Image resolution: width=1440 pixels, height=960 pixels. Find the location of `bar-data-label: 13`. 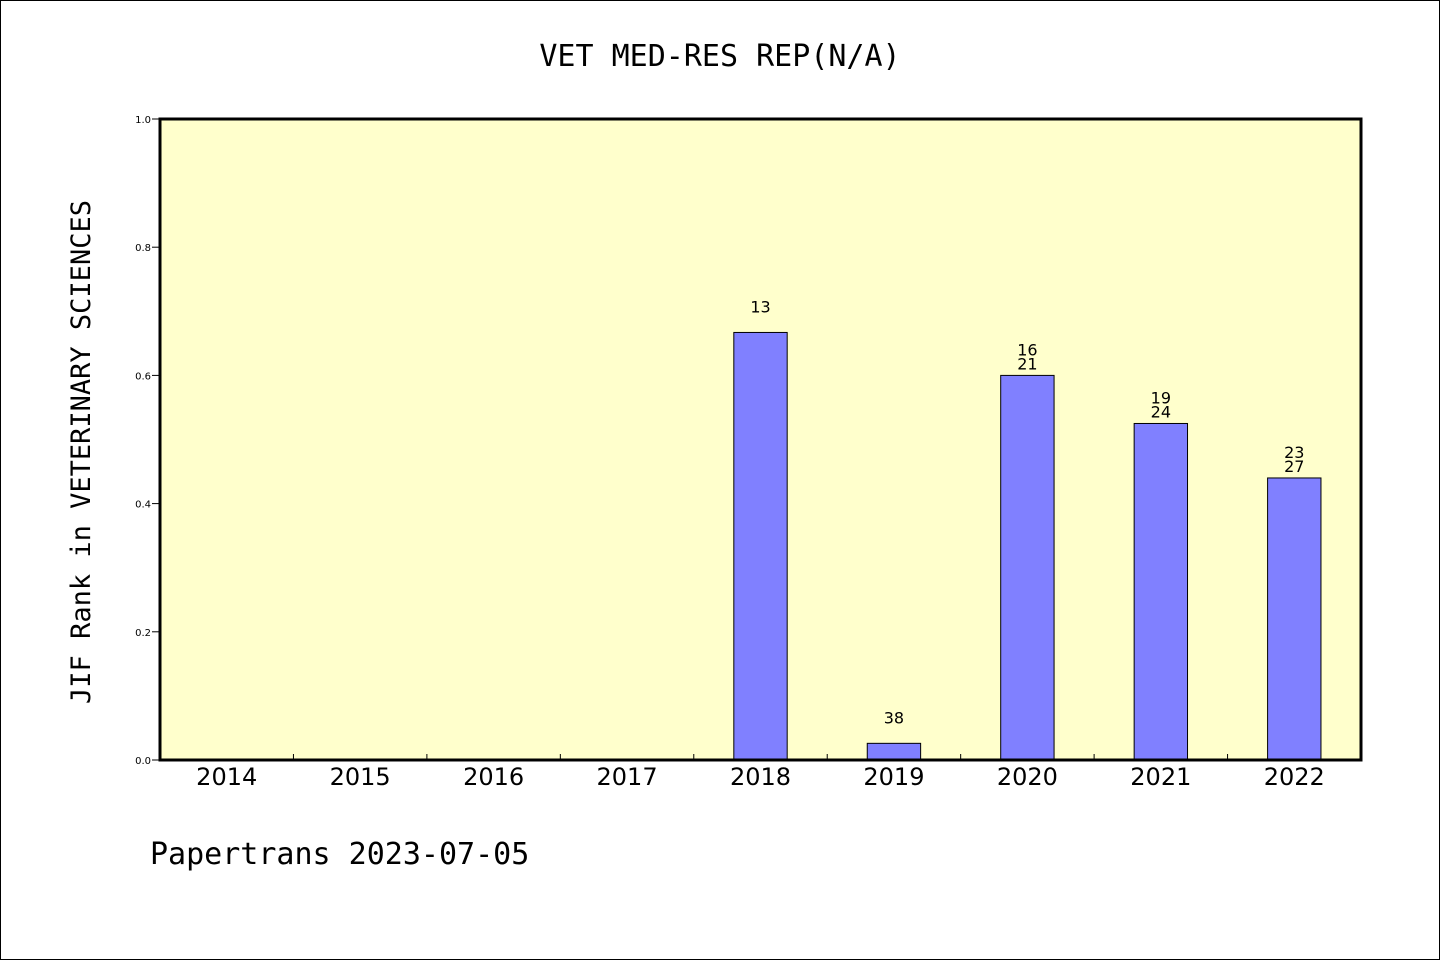

bar-data-label: 13 is located at coordinates (760, 306).